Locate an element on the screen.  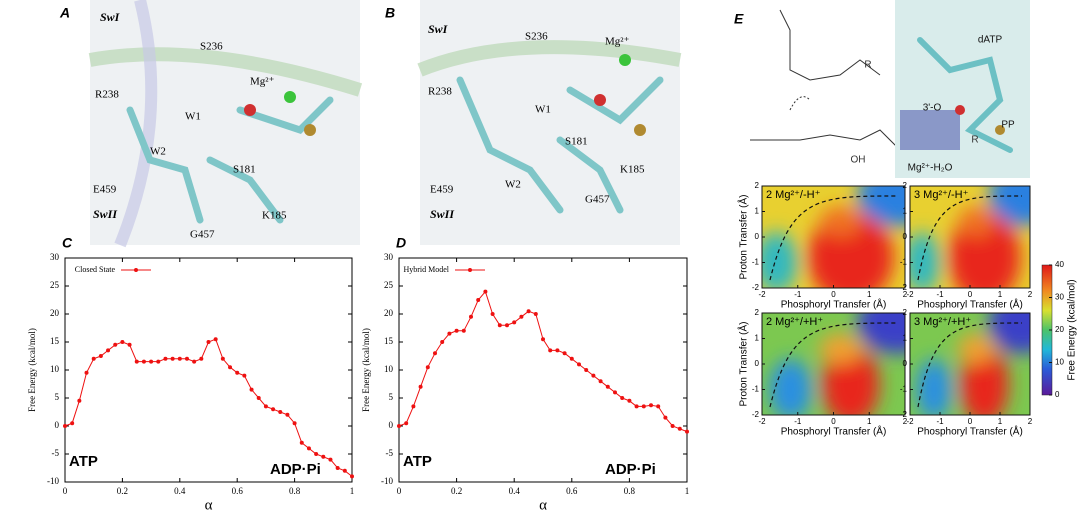
x-tick-label: -2 is located at coordinates (910, 294).